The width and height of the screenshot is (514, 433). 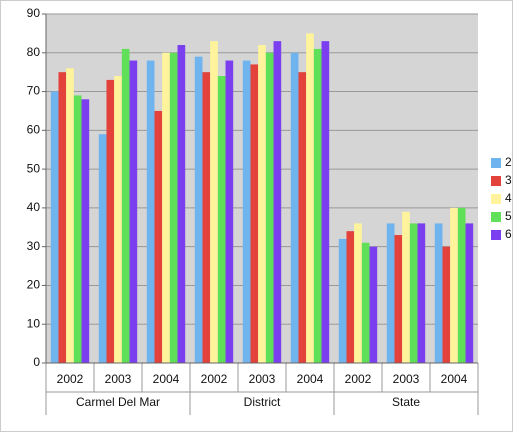 What do you see at coordinates (34, 246) in the screenshot?
I see `y-tick-label: 30` at bounding box center [34, 246].